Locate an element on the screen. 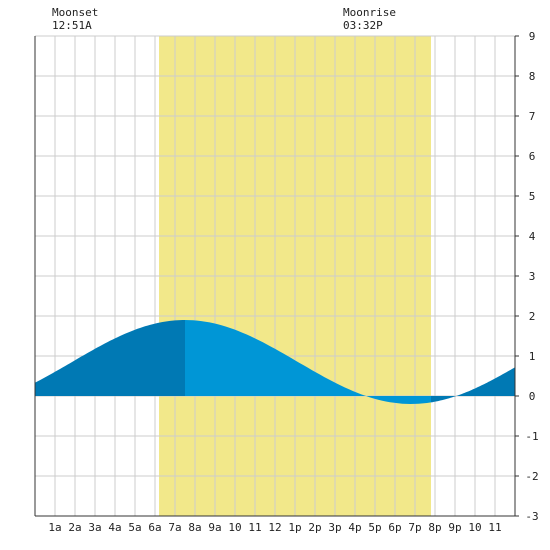  y-tick-labels: -3 -2 -1 0 1 2 3 4 5 6 7 8 9 is located at coordinates (531, 276).